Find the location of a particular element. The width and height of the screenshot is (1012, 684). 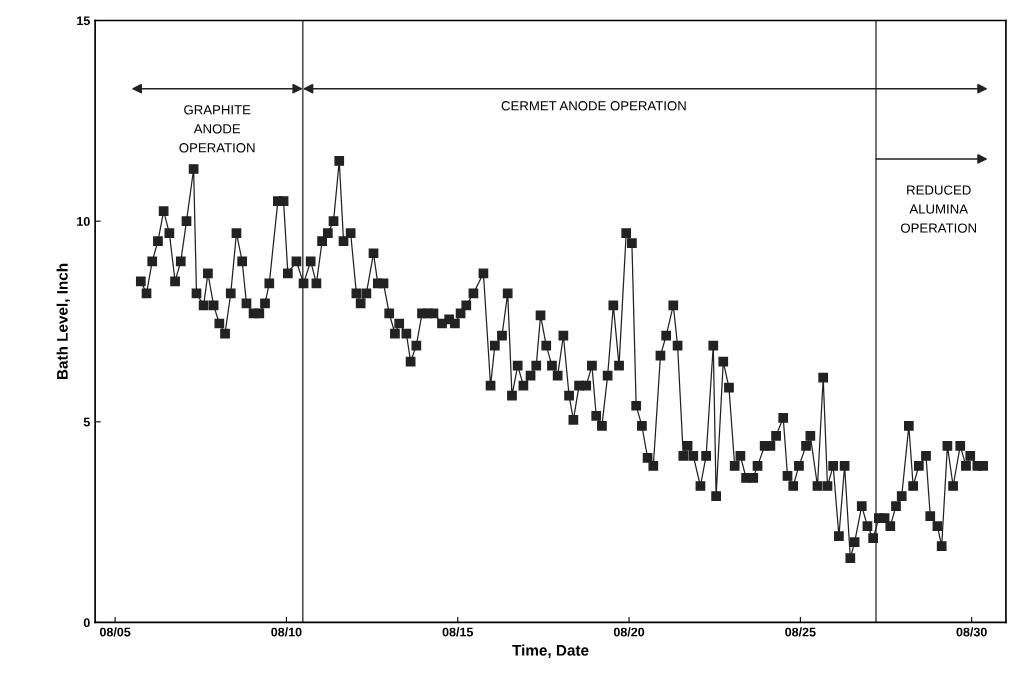

x-tick-label: 08/20 is located at coordinates (629, 632).